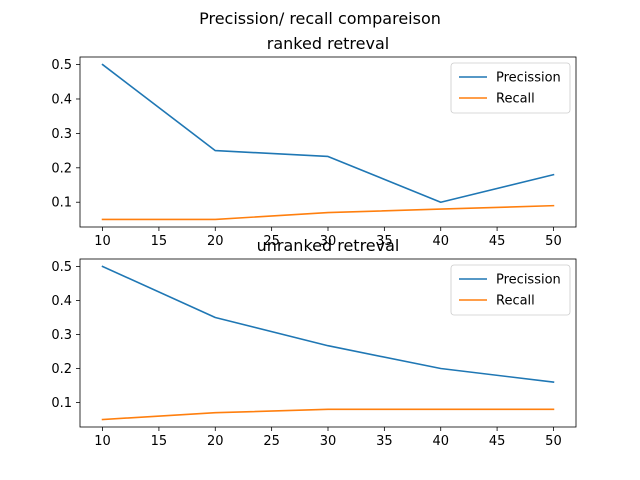 The image size is (640, 480). Describe the element at coordinates (320, 18) in the screenshot. I see `figure-suptitle: Precission/ recall compareison` at that location.